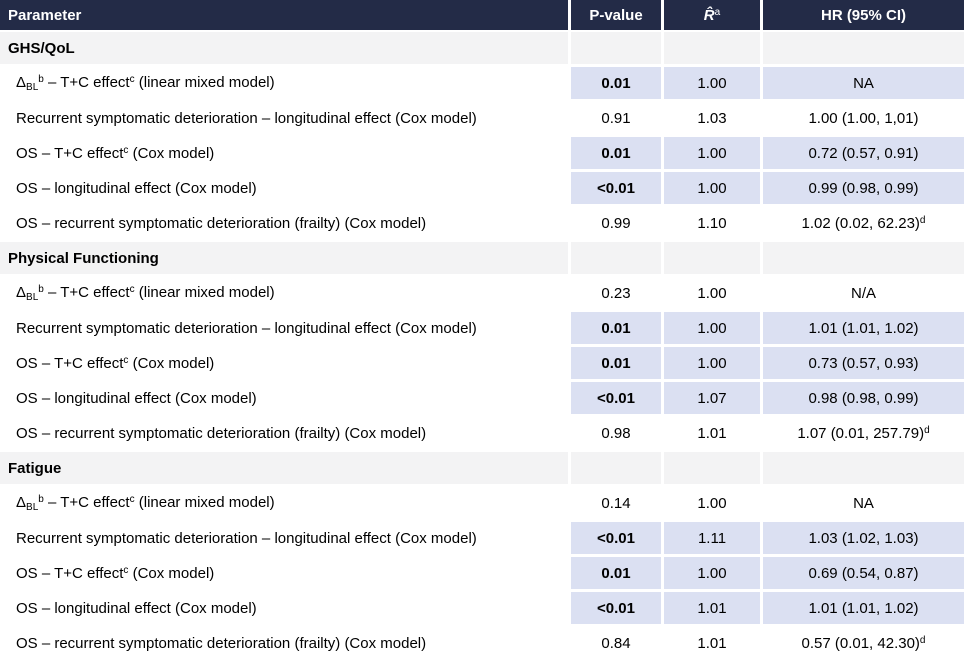 Image resolution: width=964 pixels, height=667 pixels. What do you see at coordinates (284, 469) in the screenshot?
I see `section-title: Fatigue` at bounding box center [284, 469].